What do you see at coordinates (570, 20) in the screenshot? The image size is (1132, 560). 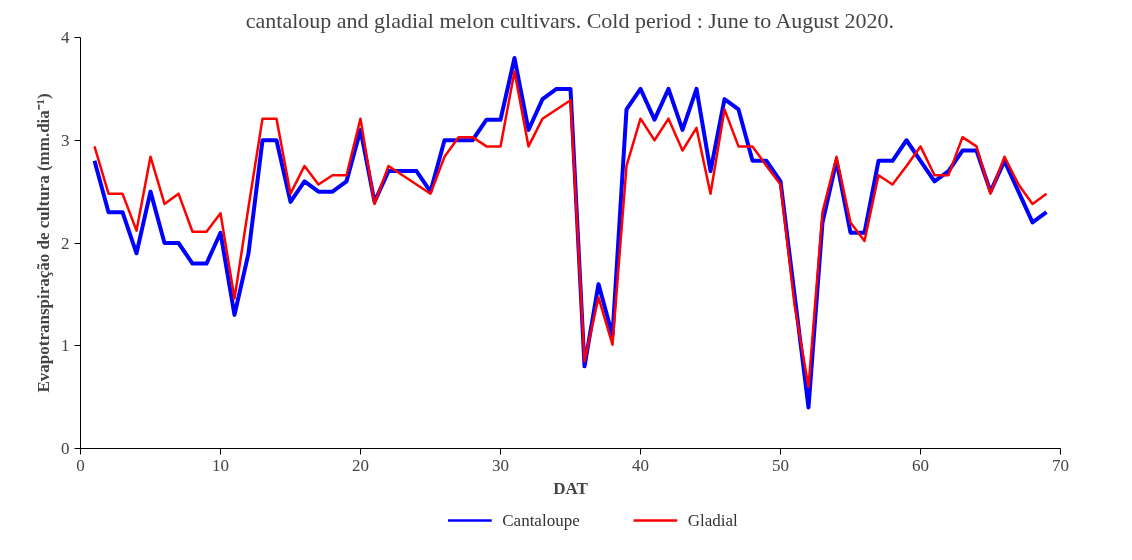 I see `chart-title: cantaloup and gladial melon cultivars. Cold period : June to August 2020.` at bounding box center [570, 20].